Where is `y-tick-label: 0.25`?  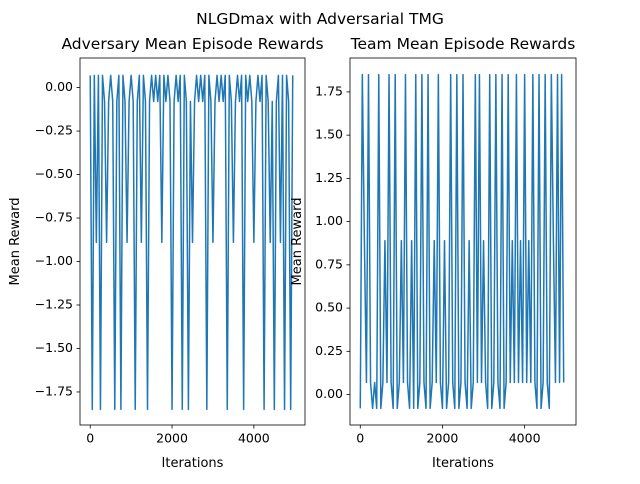 y-tick-label: 0.25 is located at coordinates (329, 350).